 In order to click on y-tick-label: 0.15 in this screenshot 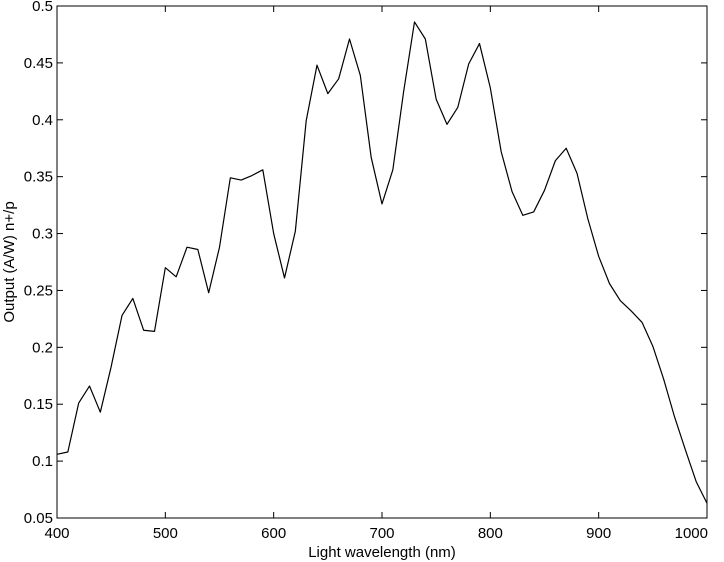, I will do `click(38, 404)`.